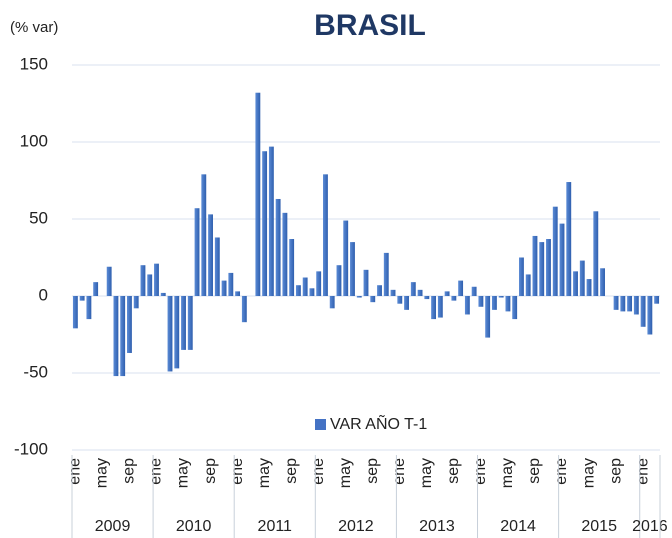 The width and height of the screenshot is (672, 538). What do you see at coordinates (38, 217) in the screenshot?
I see `y-tick-label: 50` at bounding box center [38, 217].